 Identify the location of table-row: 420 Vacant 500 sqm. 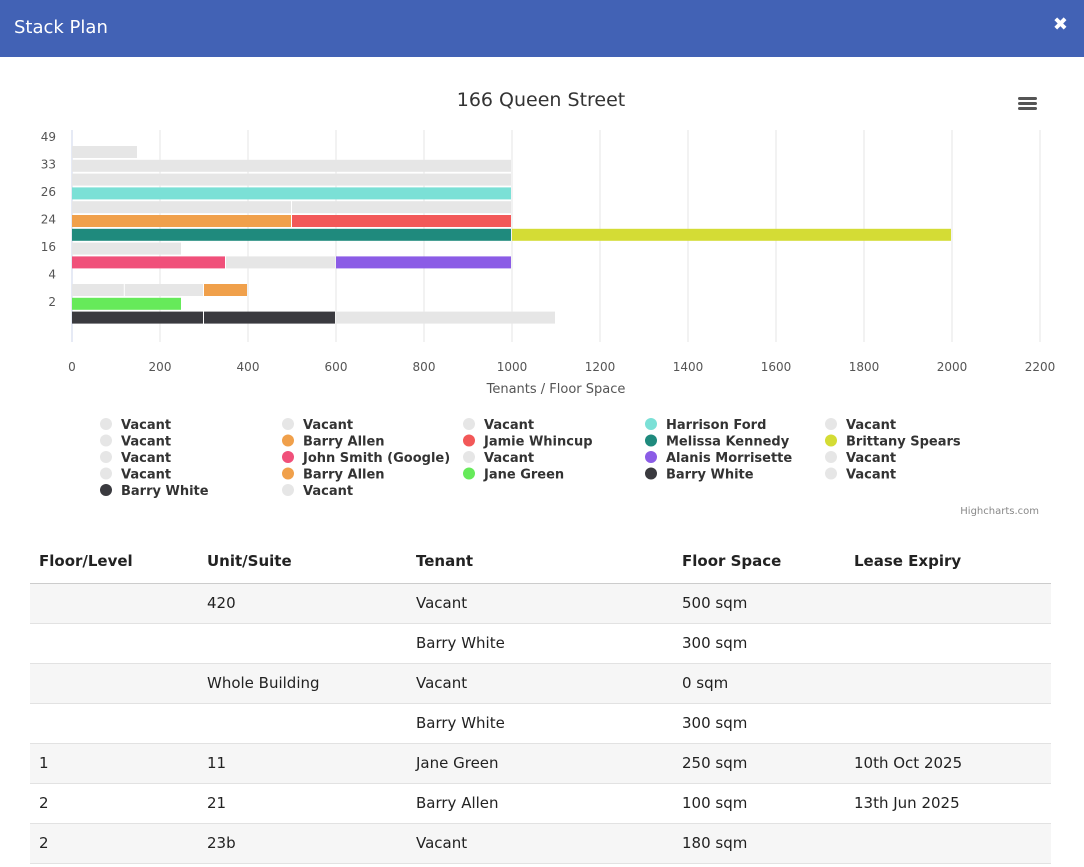
(540, 603).